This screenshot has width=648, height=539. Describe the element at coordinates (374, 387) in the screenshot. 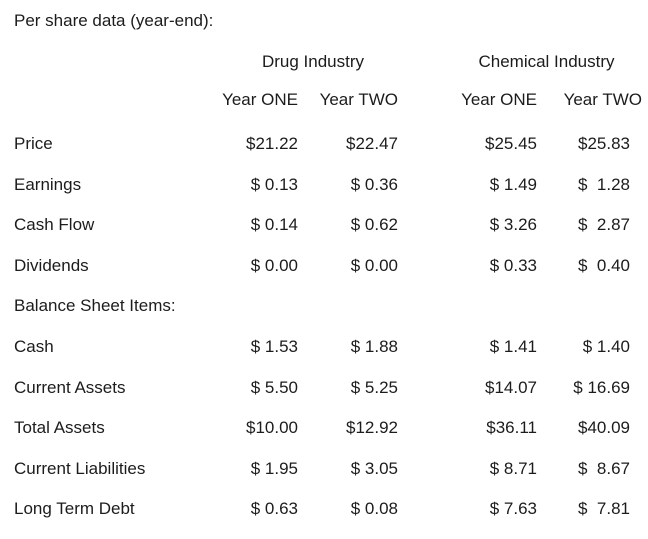

I see `cell-value: $ 5.25` at that location.